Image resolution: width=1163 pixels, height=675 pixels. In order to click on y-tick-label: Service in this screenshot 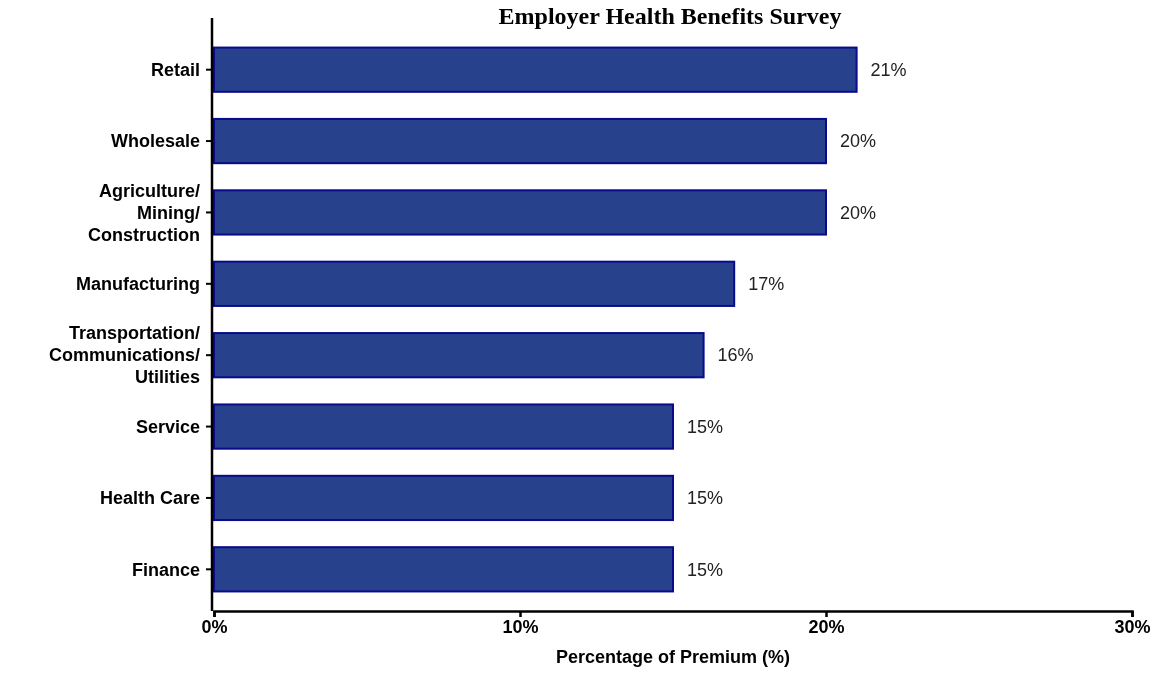, I will do `click(167, 426)`.